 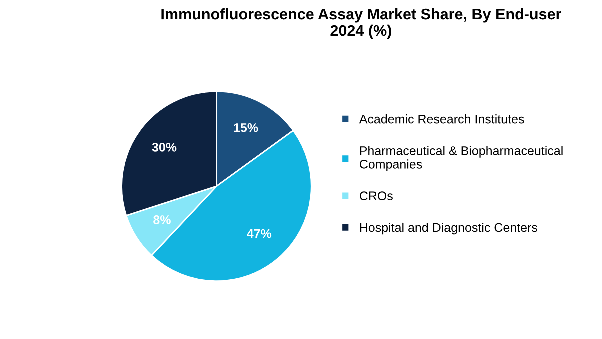 I want to click on data-label: 30%, so click(x=164, y=147).